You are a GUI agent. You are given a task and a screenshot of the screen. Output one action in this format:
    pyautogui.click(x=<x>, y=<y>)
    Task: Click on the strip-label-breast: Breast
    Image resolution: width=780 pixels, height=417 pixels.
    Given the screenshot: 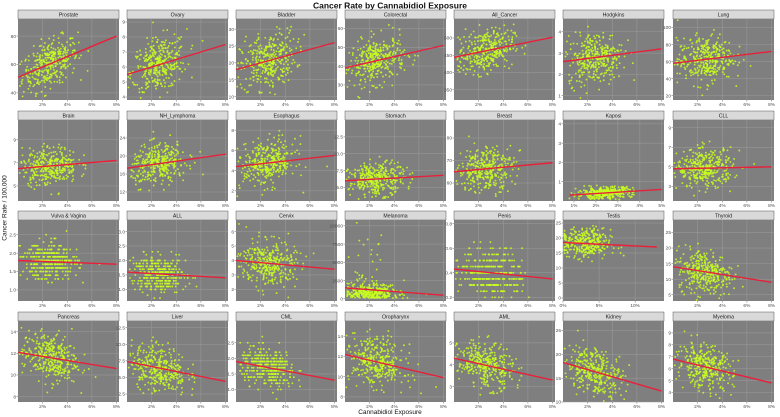 What is the action you would take?
    pyautogui.click(x=505, y=117)
    